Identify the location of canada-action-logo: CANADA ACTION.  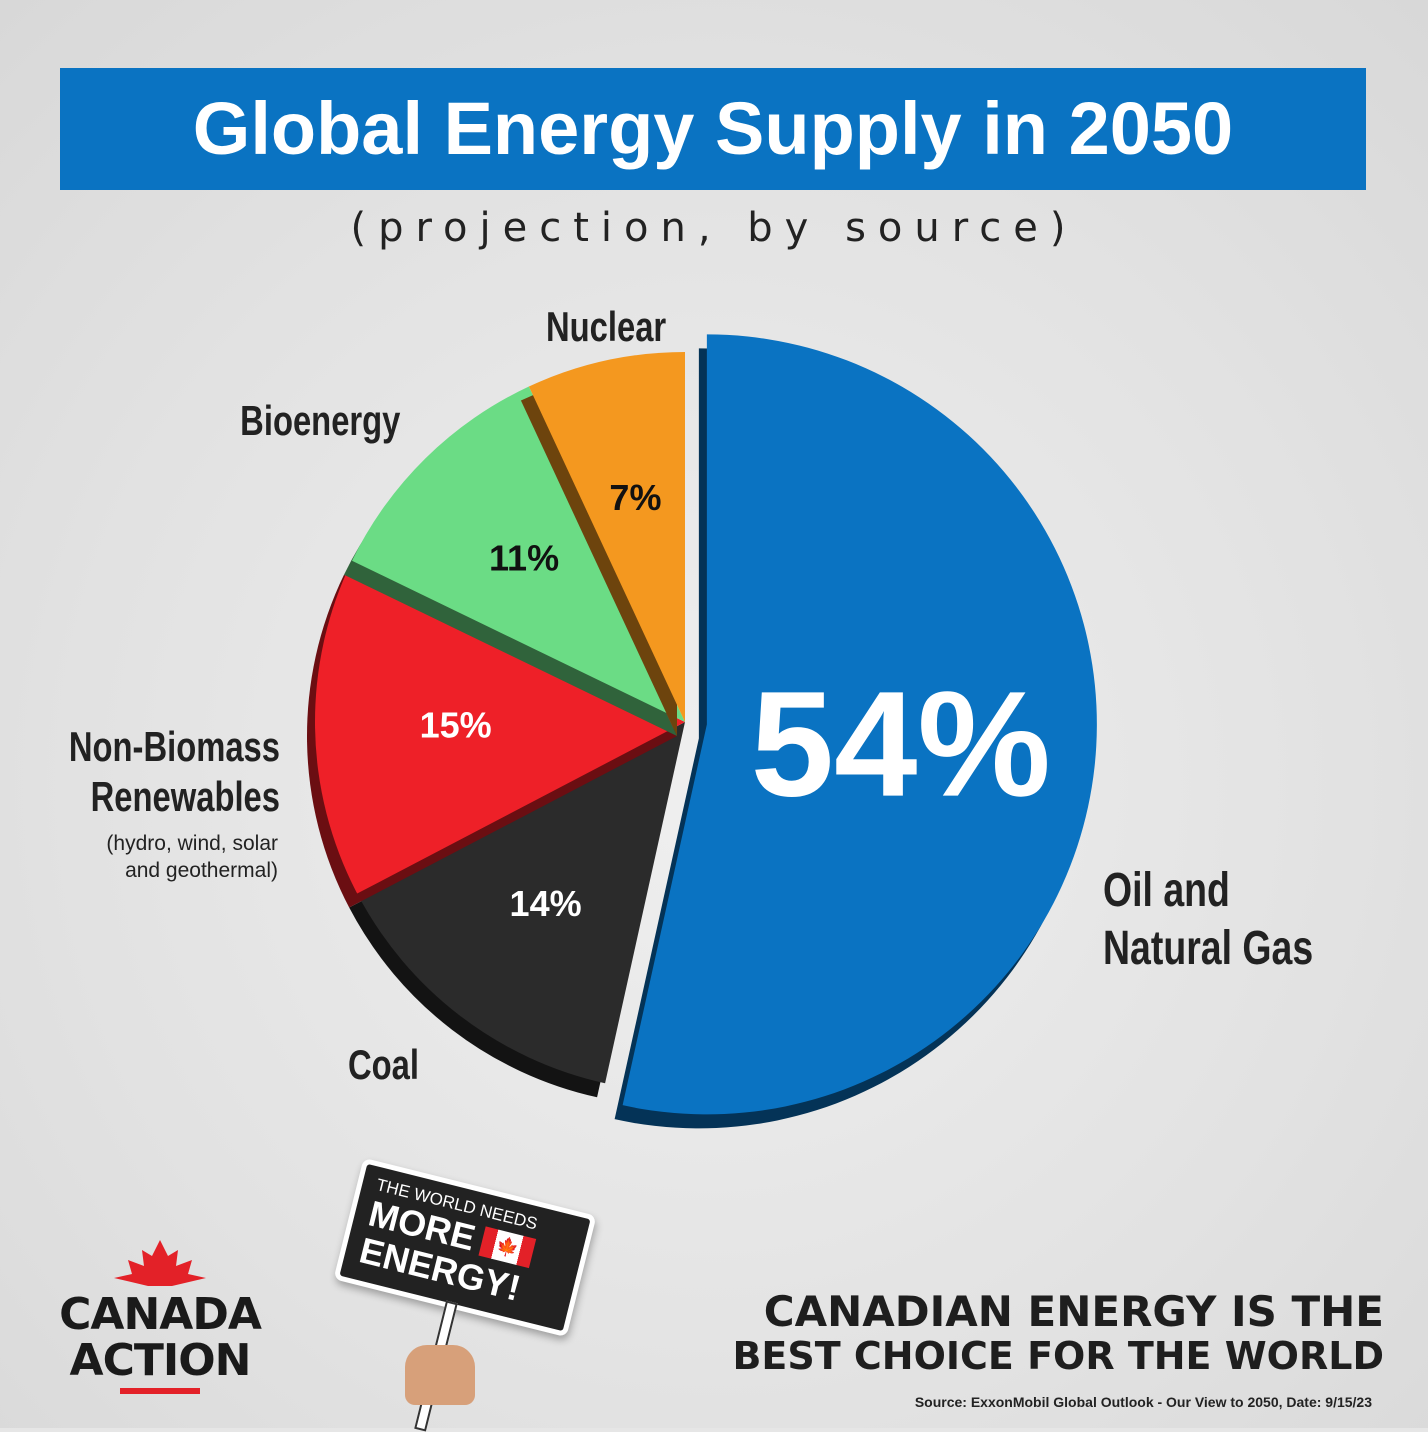
(160, 1317).